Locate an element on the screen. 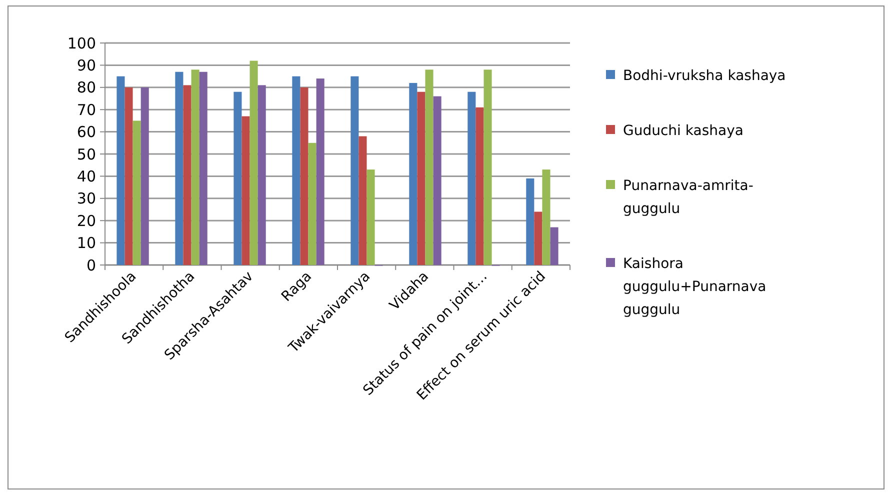 This screenshot has width=892, height=493. y-tick-label: 100 is located at coordinates (81, 43).